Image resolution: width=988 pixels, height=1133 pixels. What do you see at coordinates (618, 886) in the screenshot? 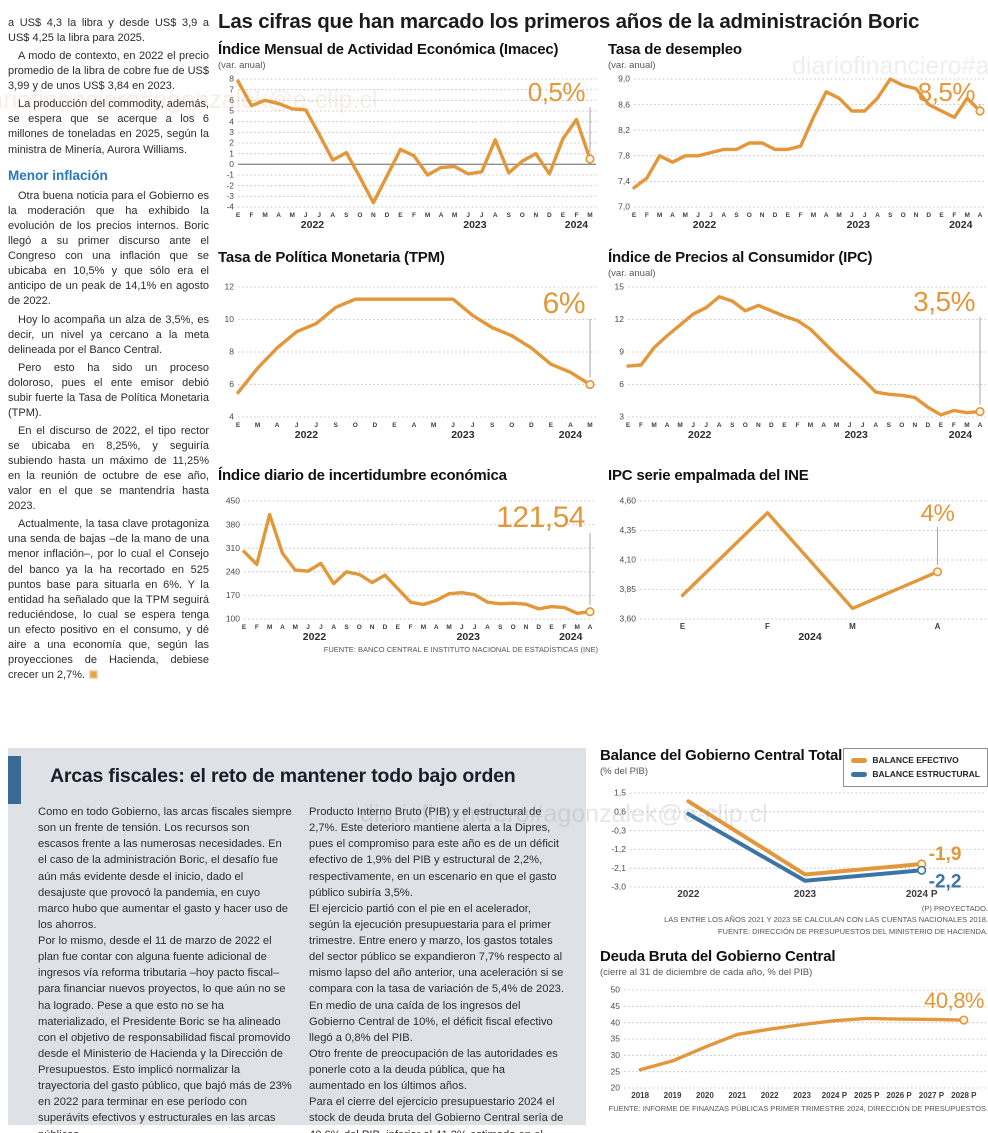
I see `svg-text: -3,0` at bounding box center [618, 886].